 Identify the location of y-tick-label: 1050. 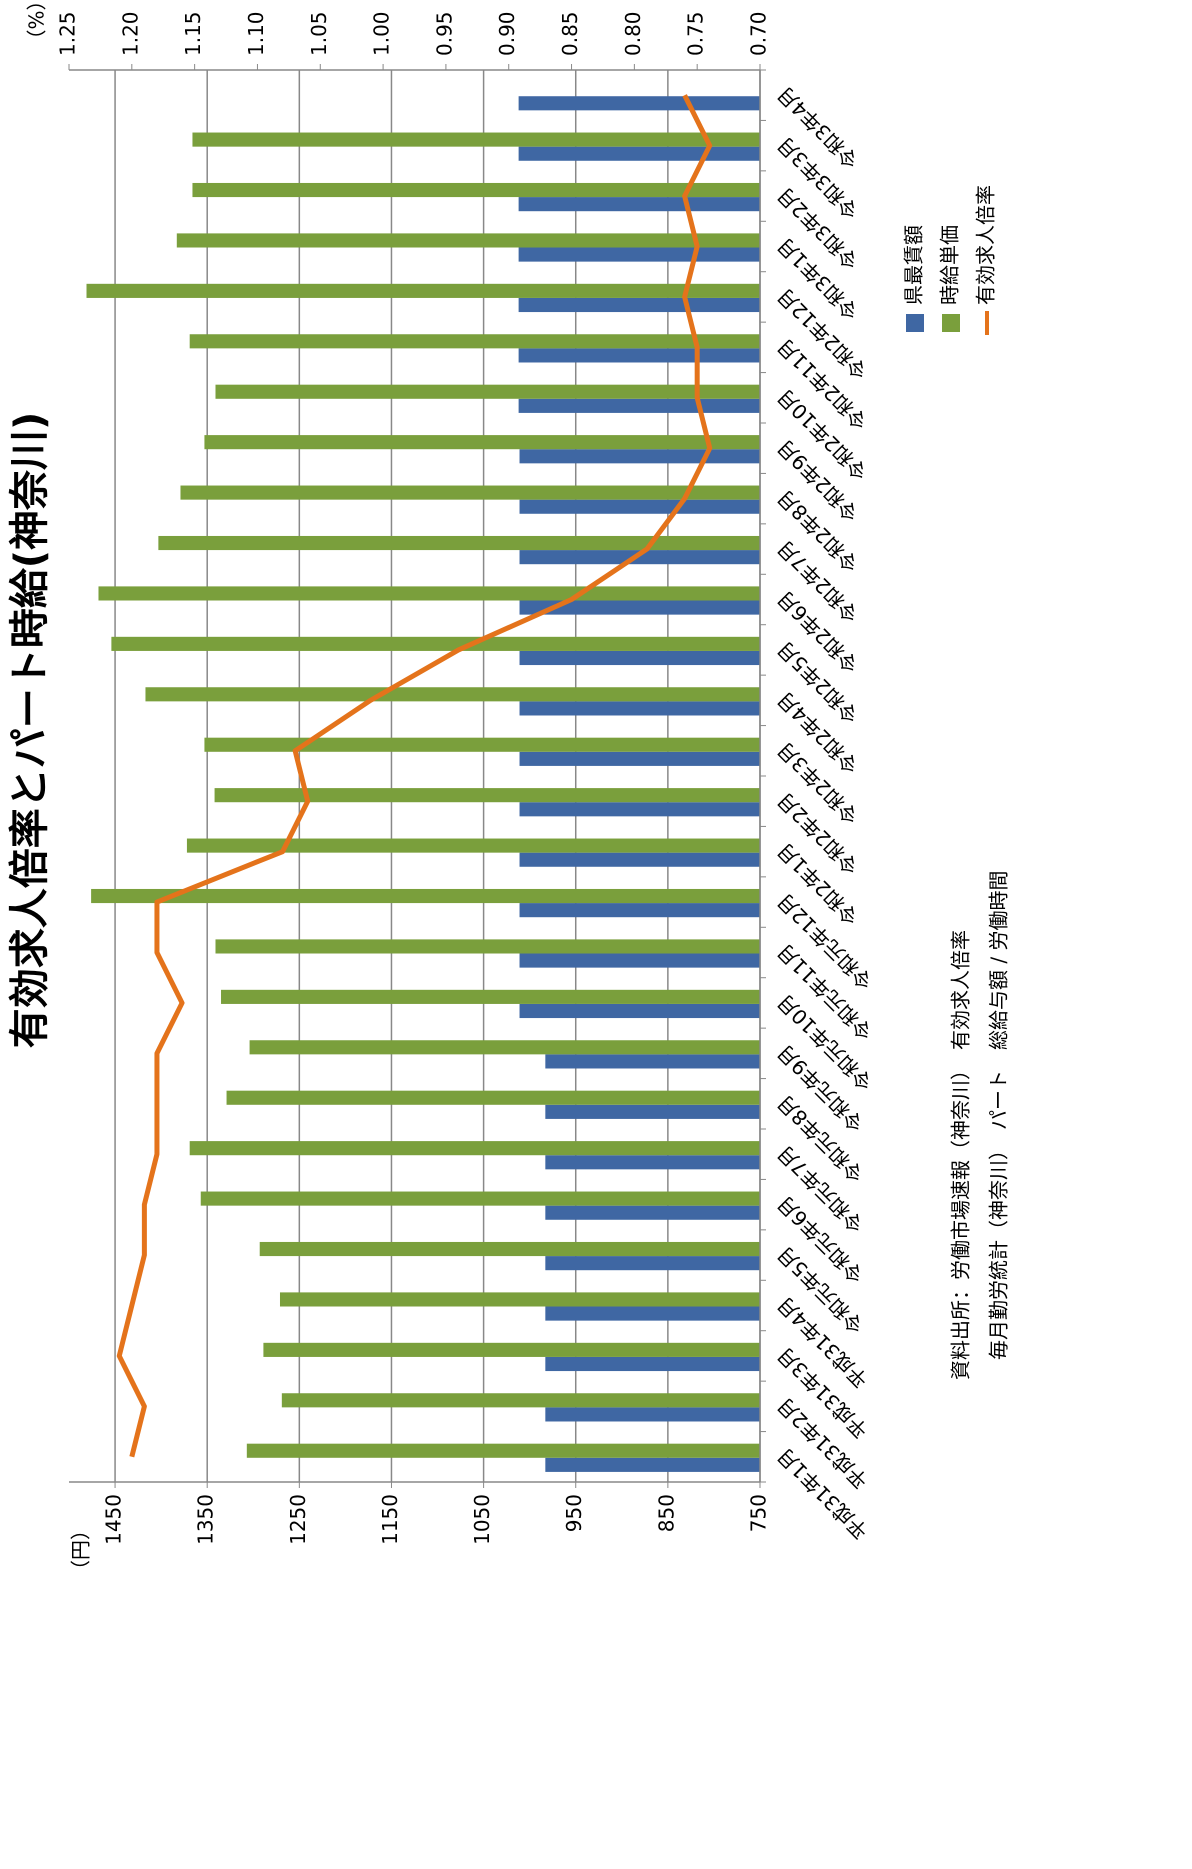
(482, 1519).